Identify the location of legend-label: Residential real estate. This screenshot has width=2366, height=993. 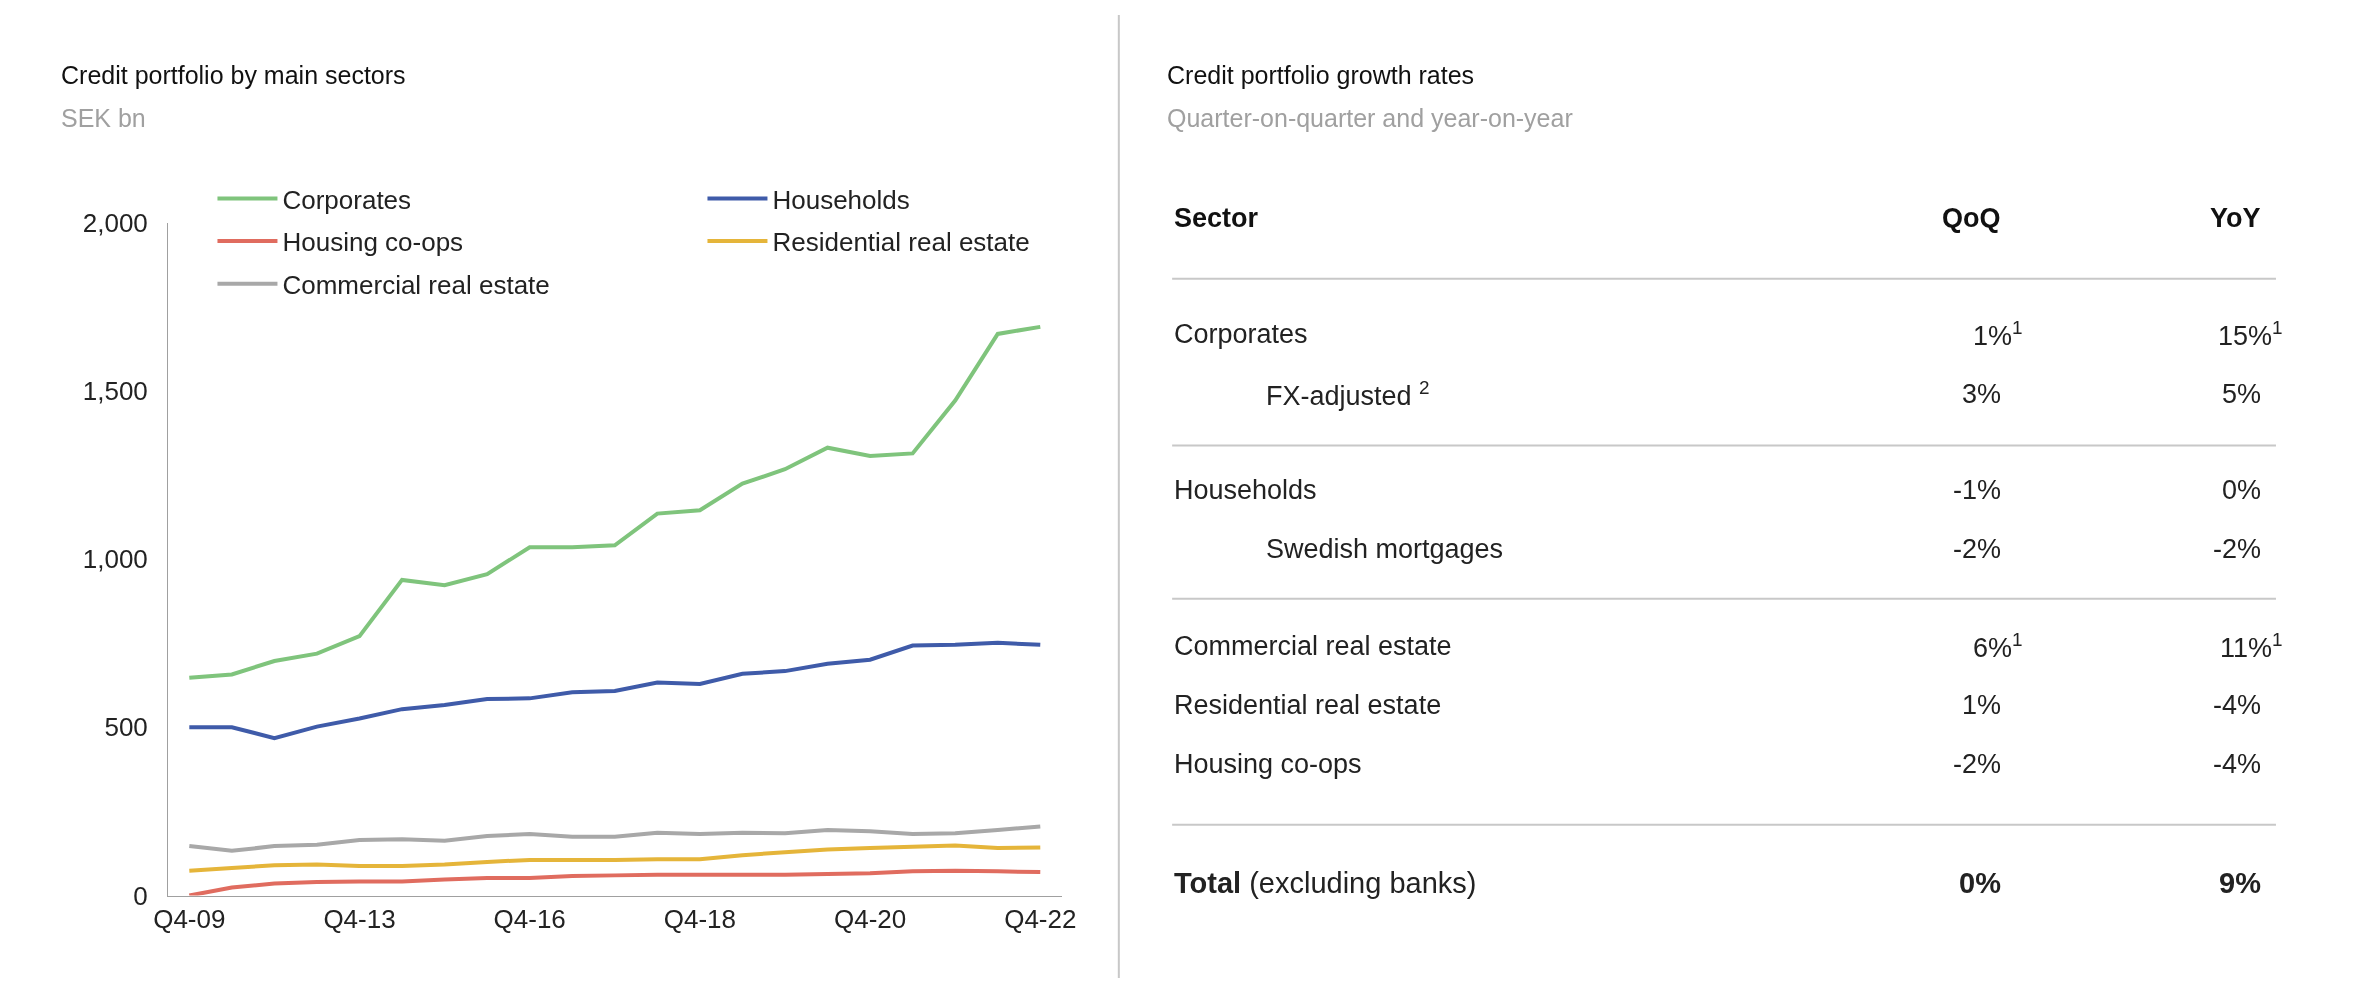
(901, 242).